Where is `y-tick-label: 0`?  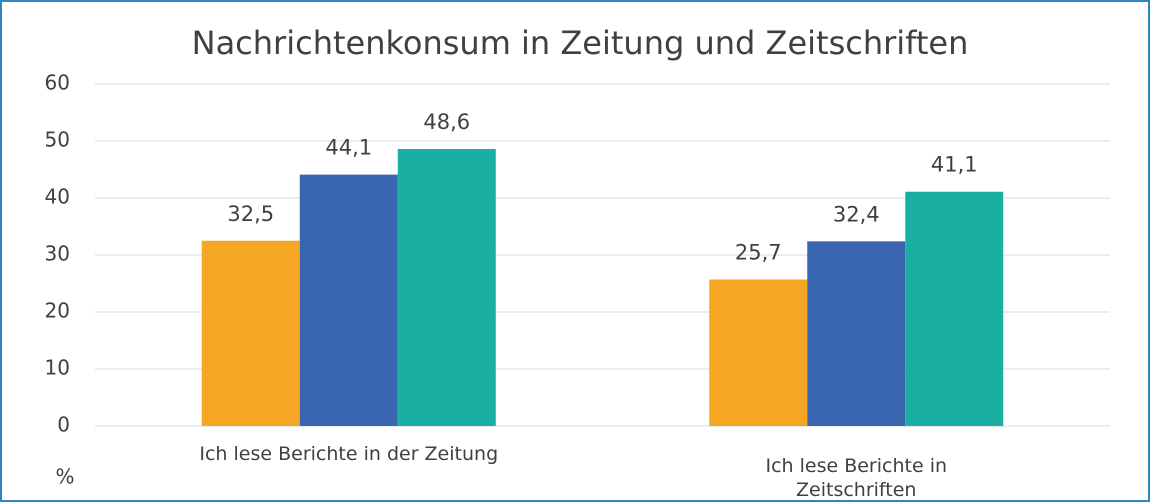
y-tick-label: 0 is located at coordinates (63, 425).